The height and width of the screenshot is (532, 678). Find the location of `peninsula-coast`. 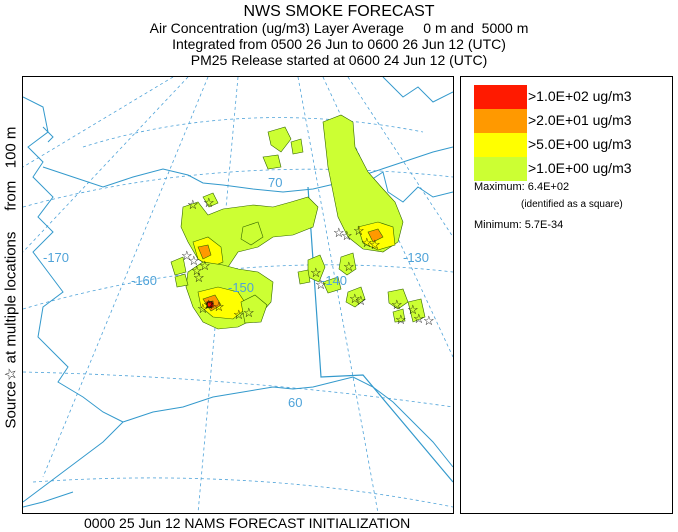

peninsula-coast is located at coordinates (73, 462).